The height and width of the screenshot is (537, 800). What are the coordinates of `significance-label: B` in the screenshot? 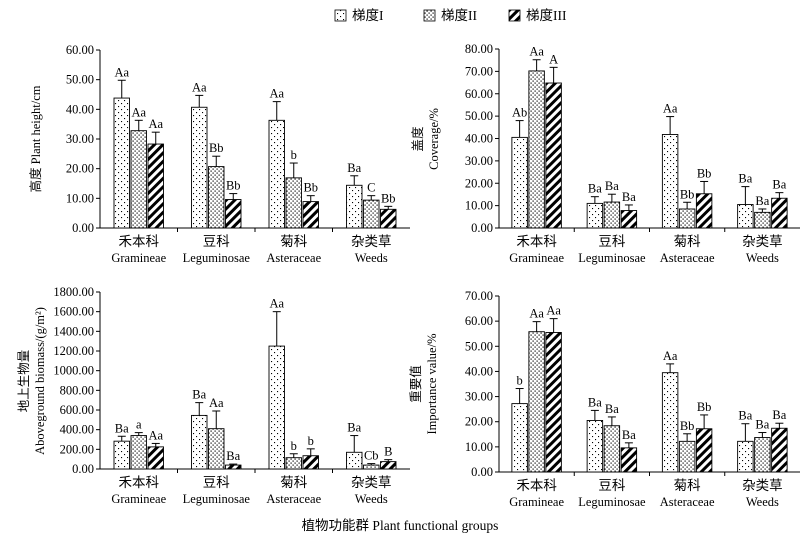 It's located at (388, 452).